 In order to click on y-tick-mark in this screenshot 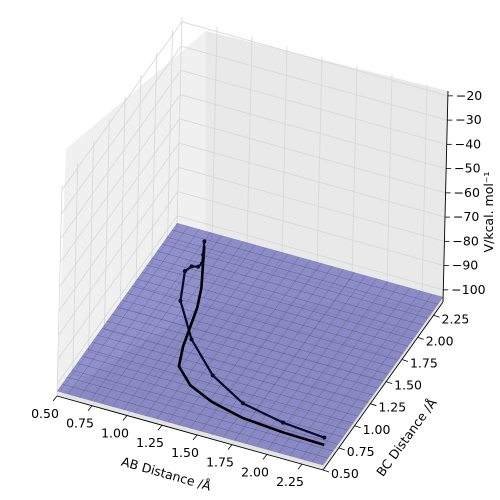, I will do `click(357, 427)`.